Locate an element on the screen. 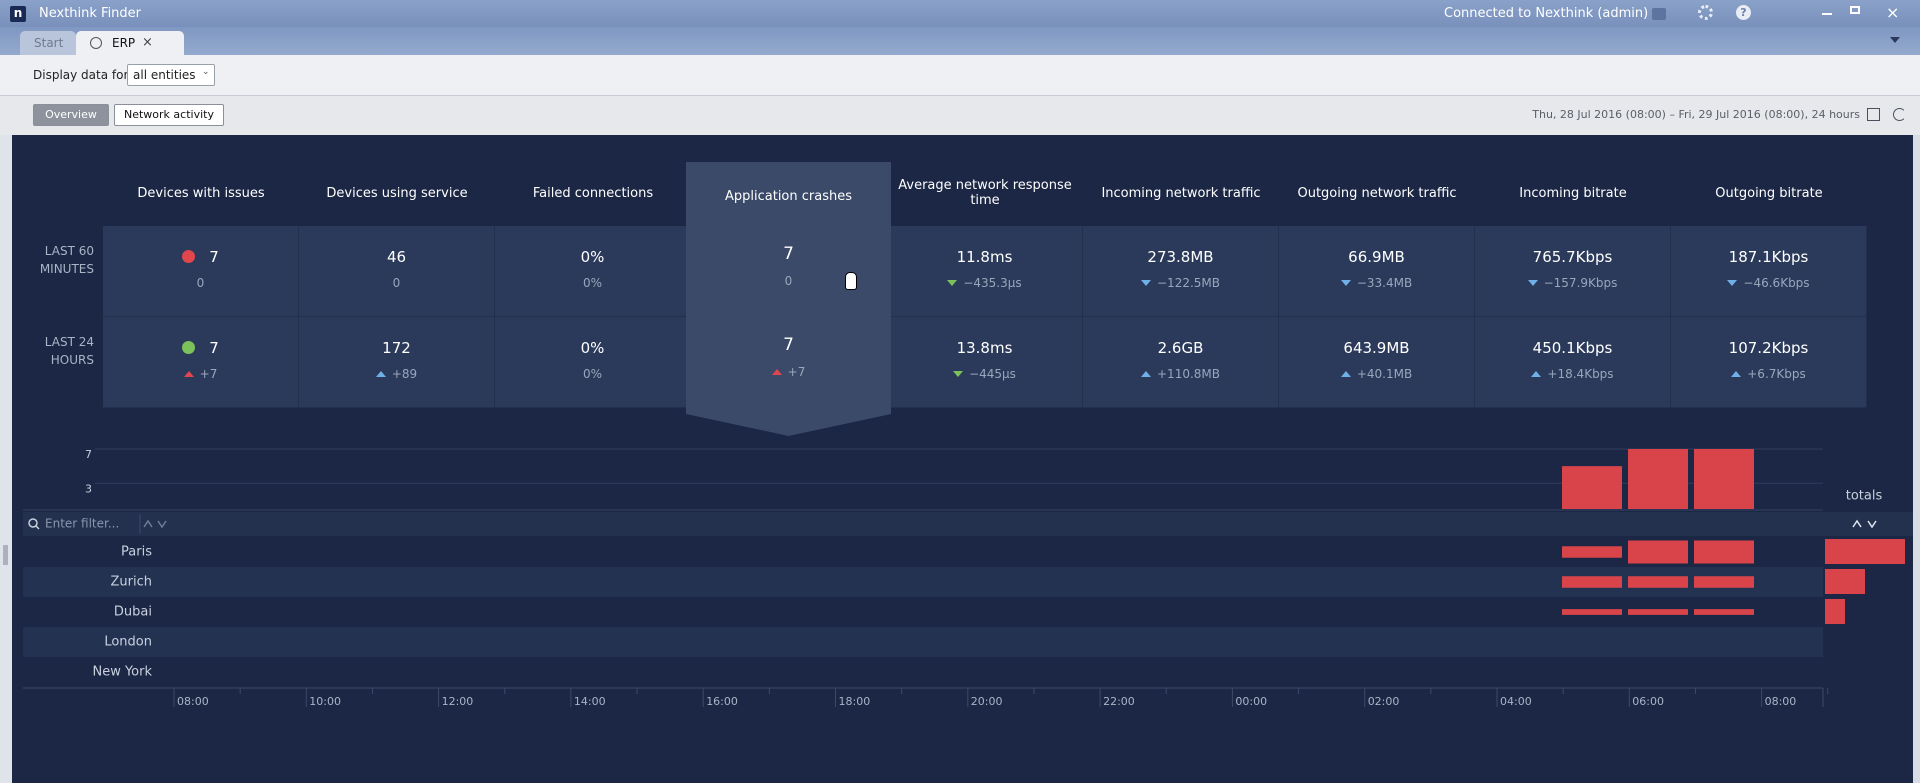 Image resolution: width=1920 pixels, height=783 pixels. column-header: Outgoing bitrate is located at coordinates (1769, 193).